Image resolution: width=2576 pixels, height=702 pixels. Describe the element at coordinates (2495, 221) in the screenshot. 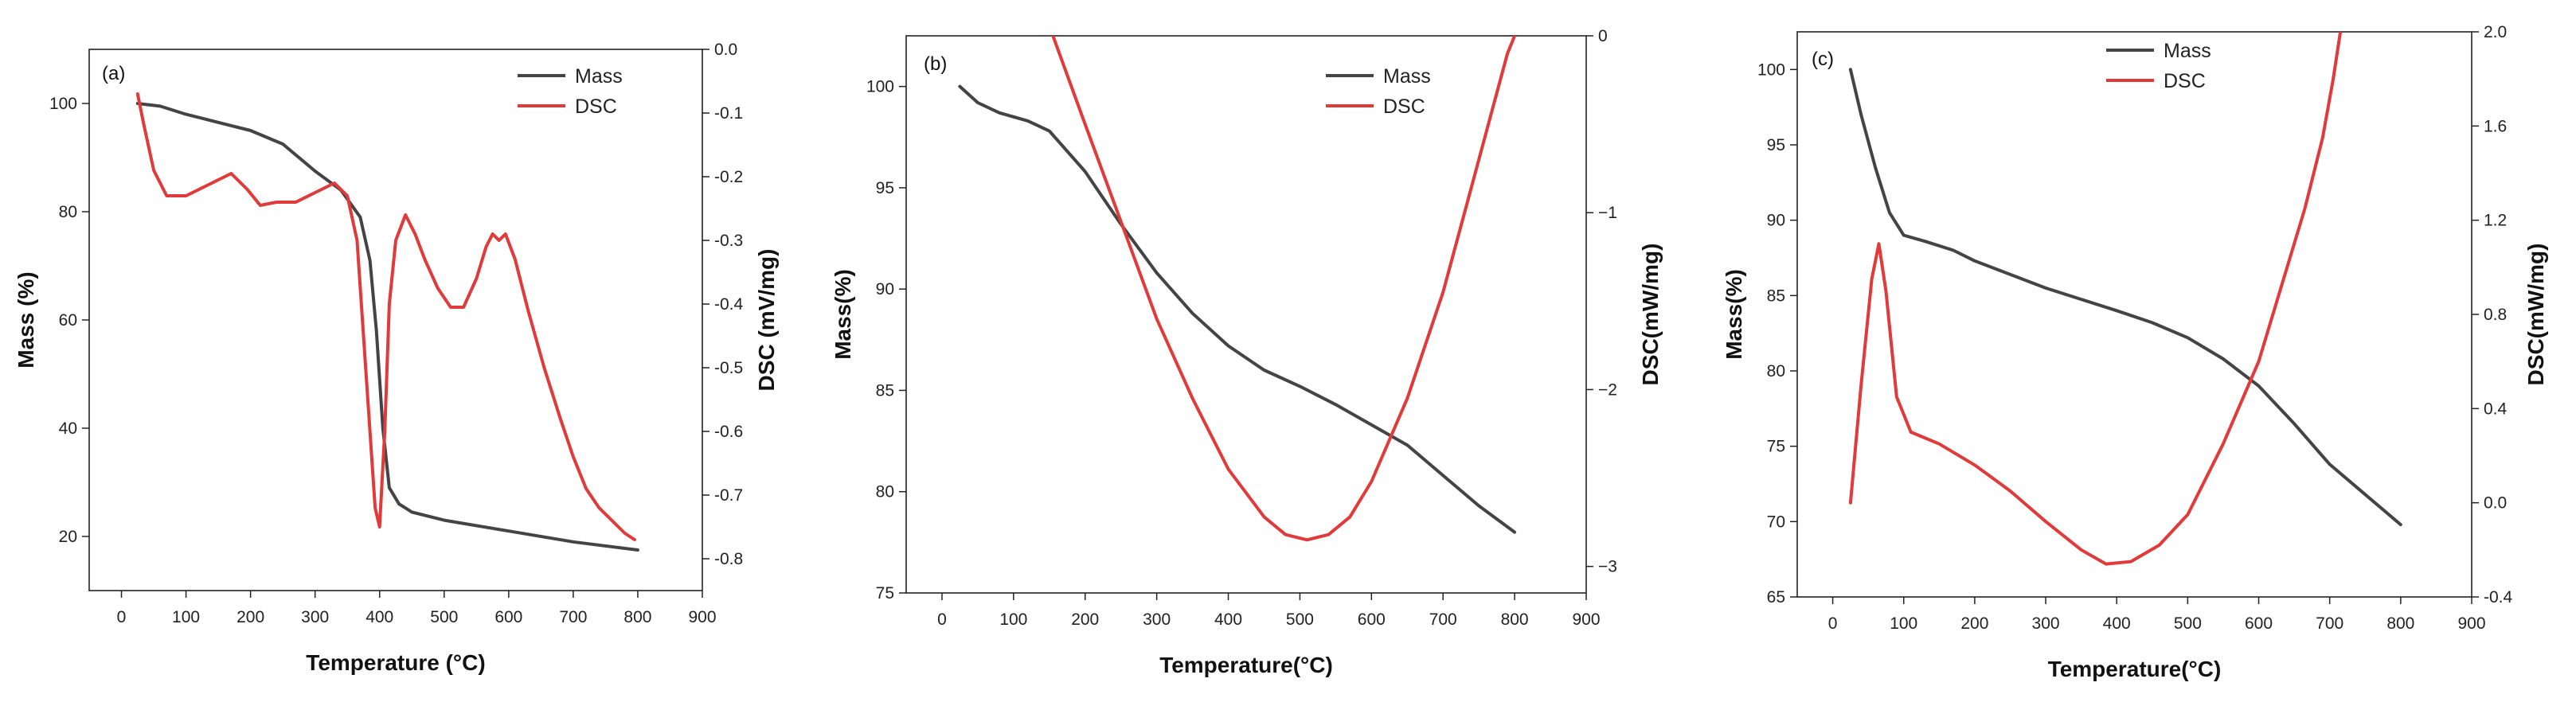

I see `y2-tick-label: 1.2` at that location.